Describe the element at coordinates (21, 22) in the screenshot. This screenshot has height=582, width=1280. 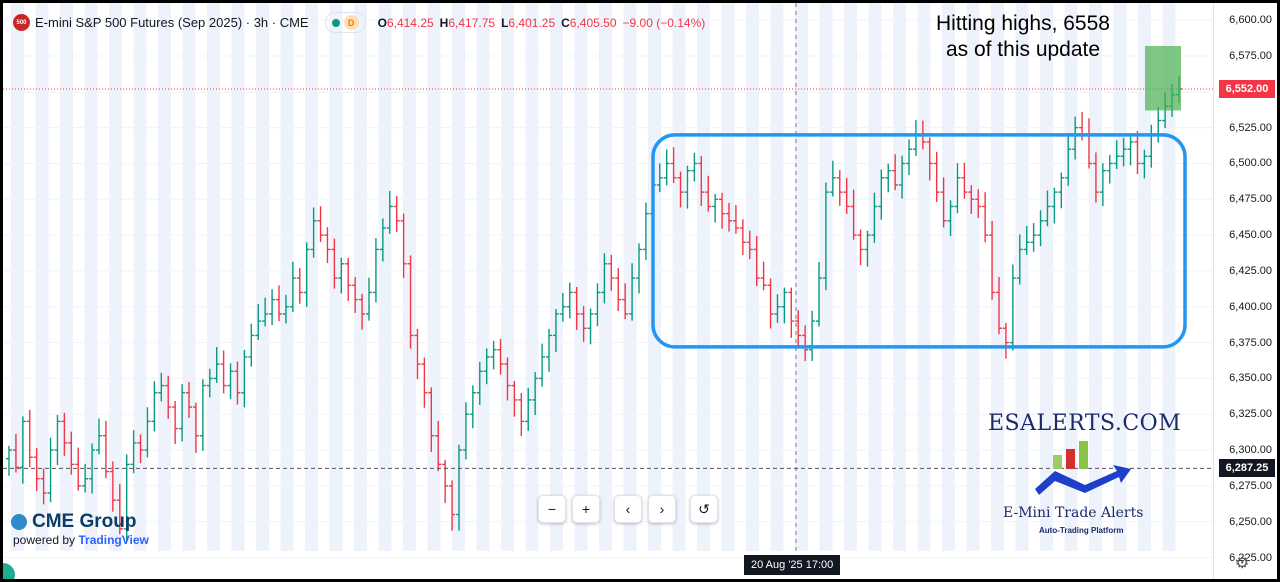
I see `symbol-badge: 500` at that location.